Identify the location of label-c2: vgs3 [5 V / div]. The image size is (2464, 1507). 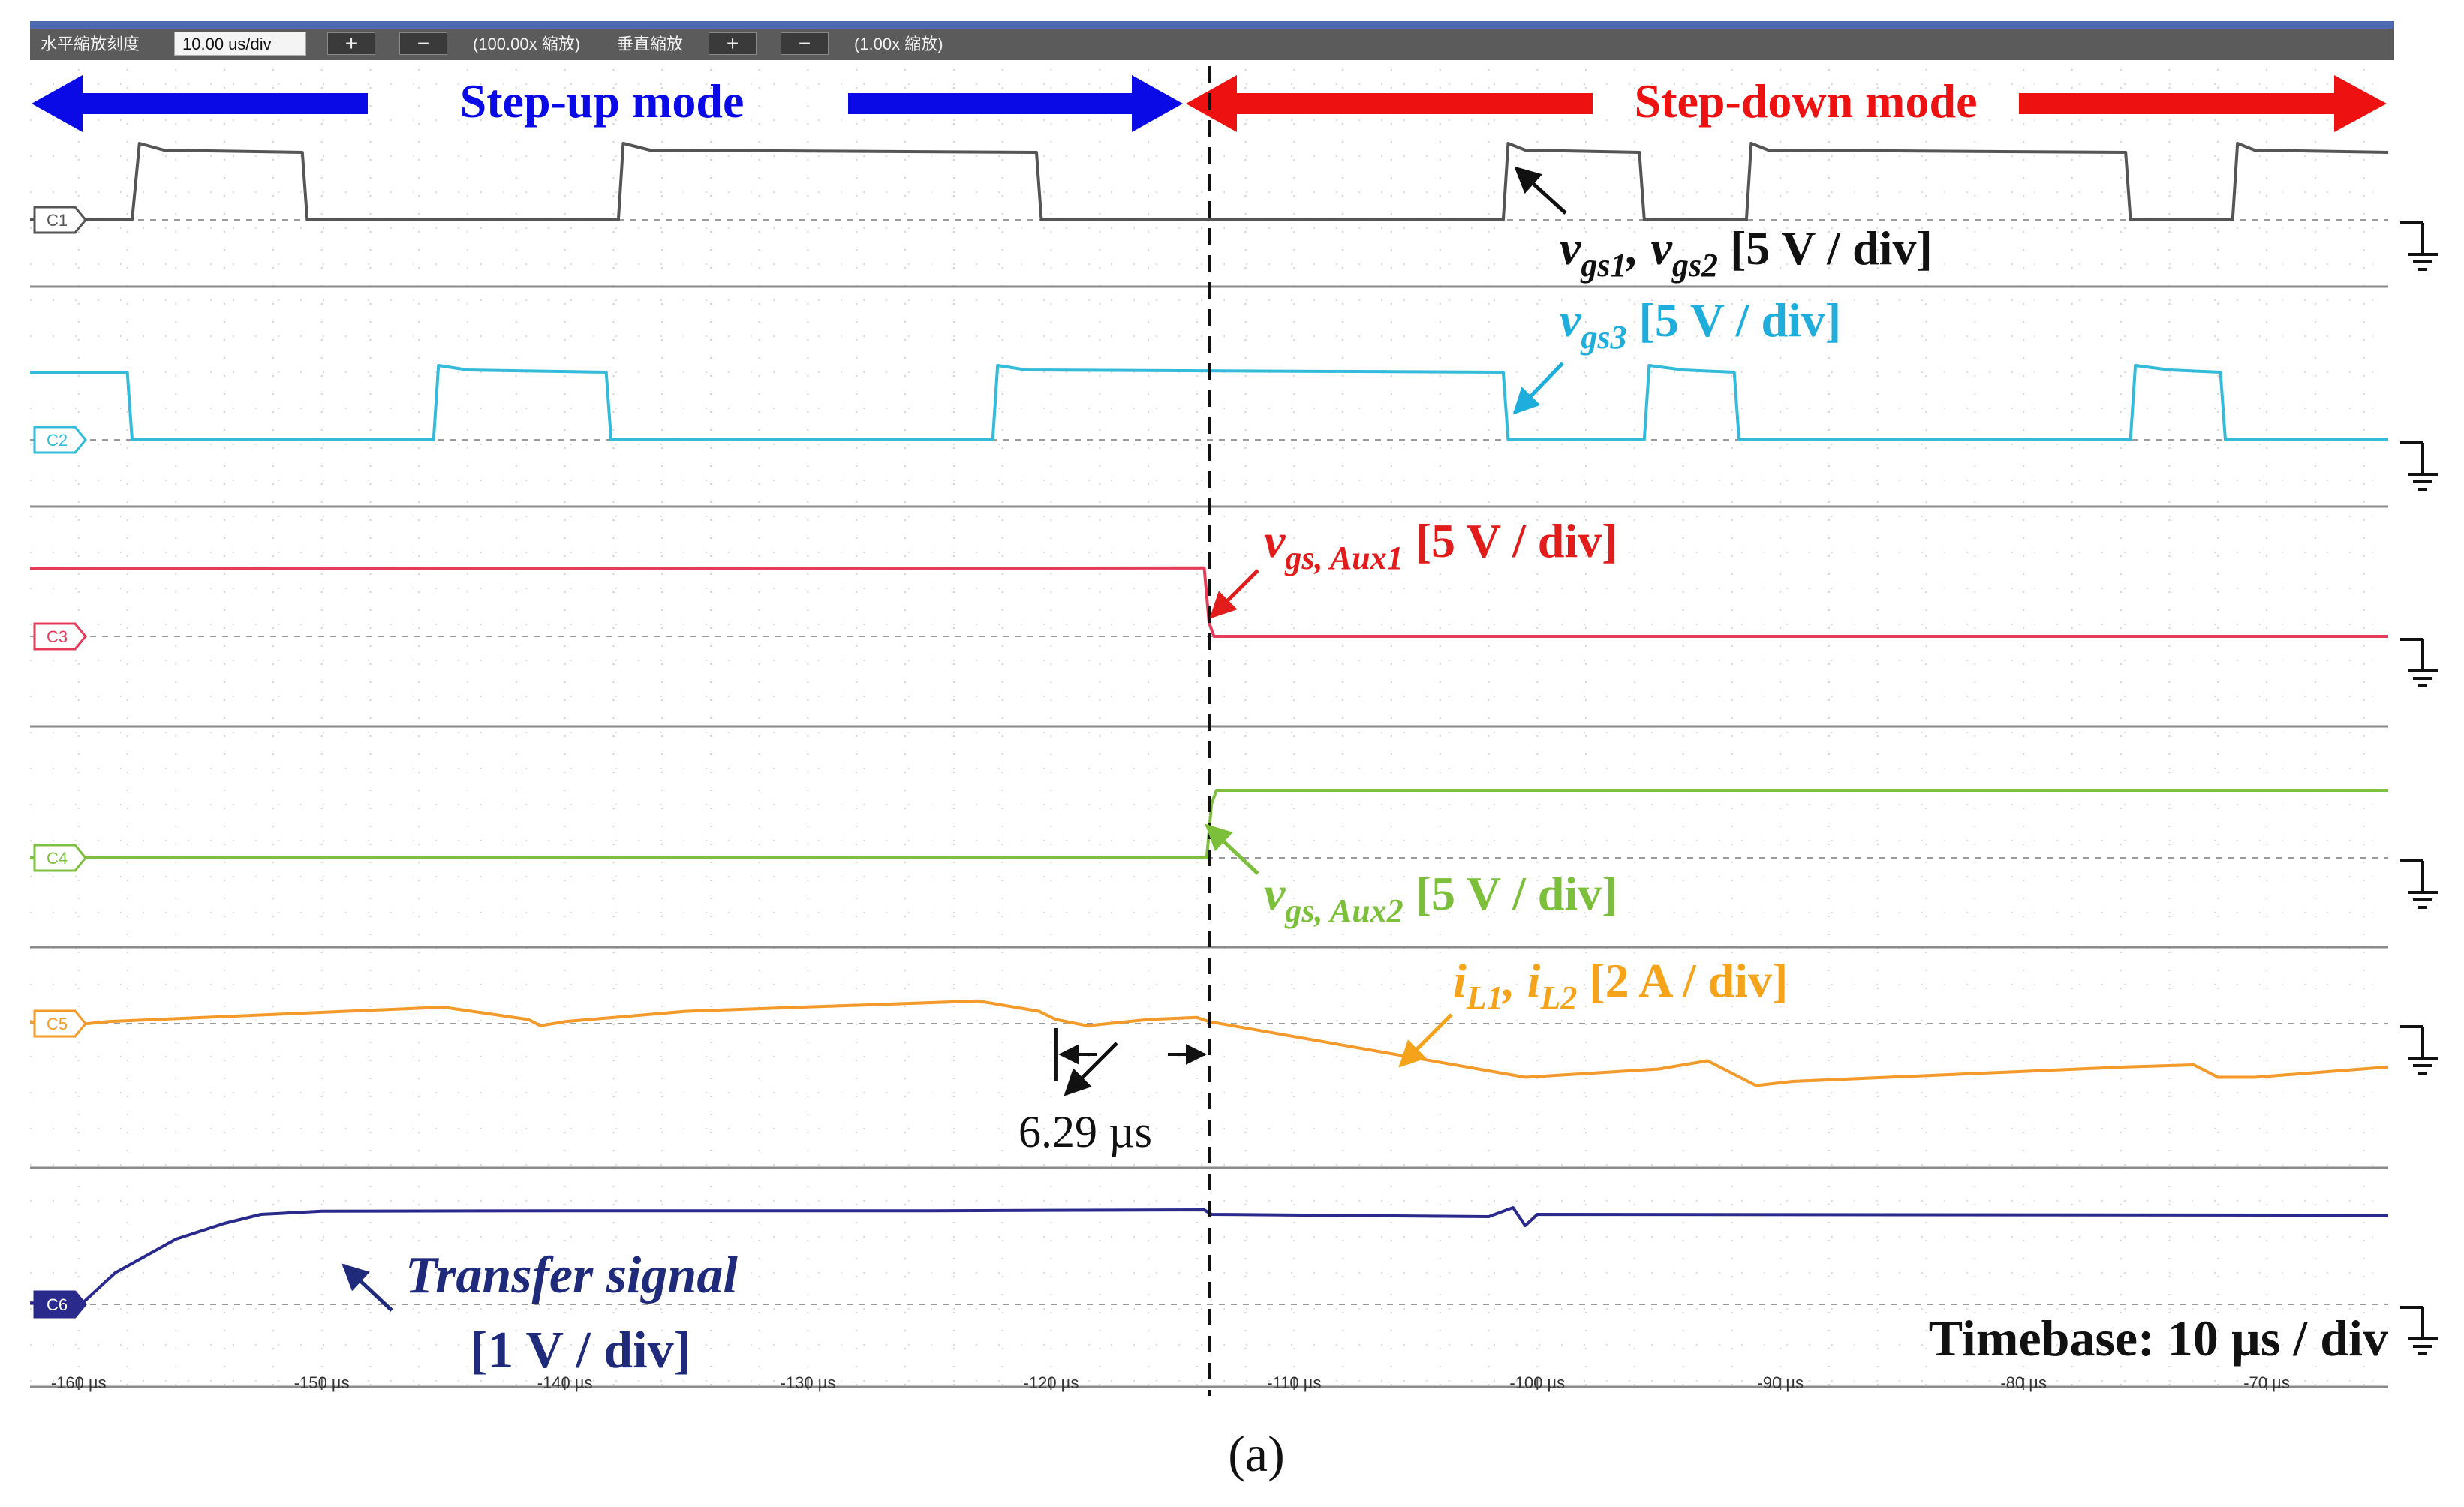
(1676, 354).